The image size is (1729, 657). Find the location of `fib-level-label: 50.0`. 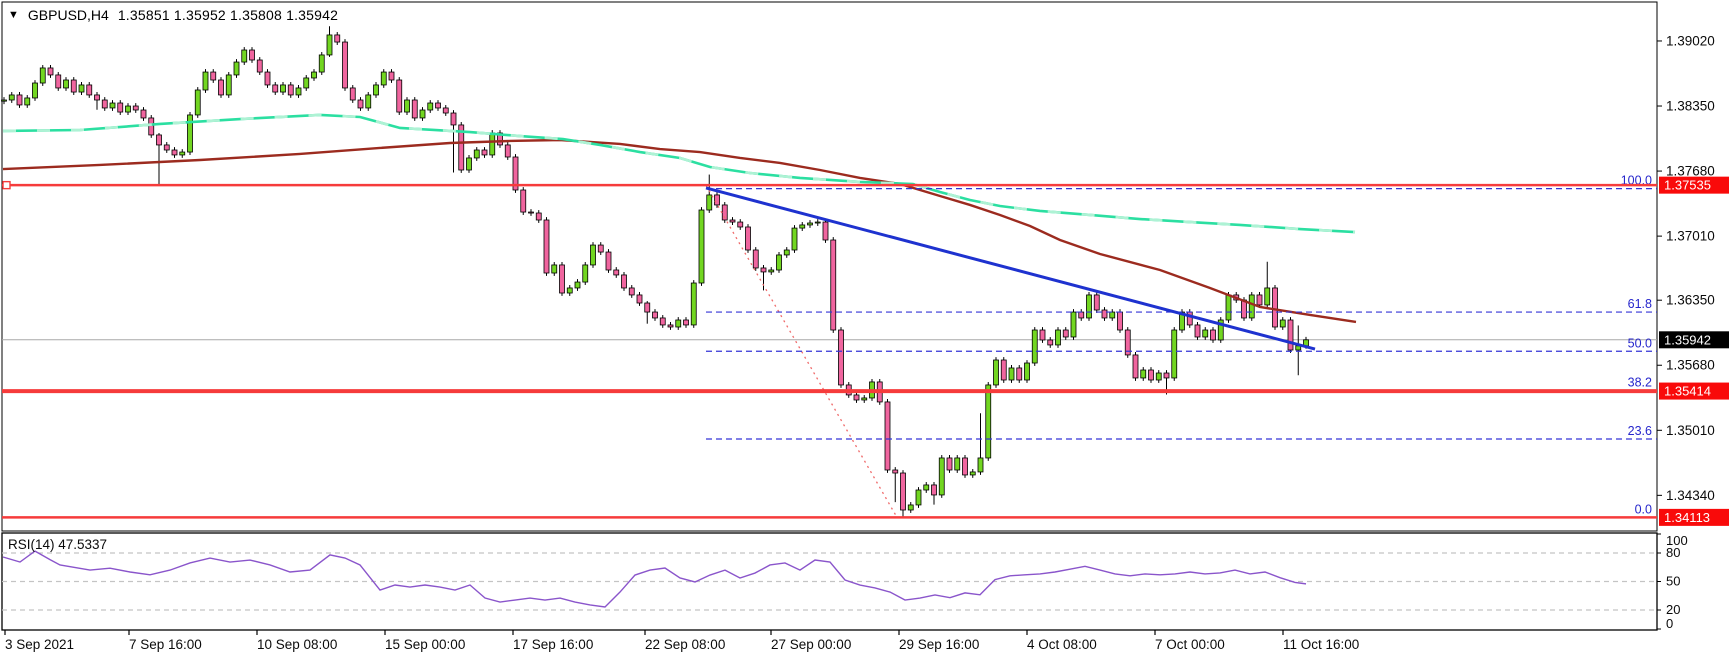

fib-level-label: 50.0 is located at coordinates (1640, 343).